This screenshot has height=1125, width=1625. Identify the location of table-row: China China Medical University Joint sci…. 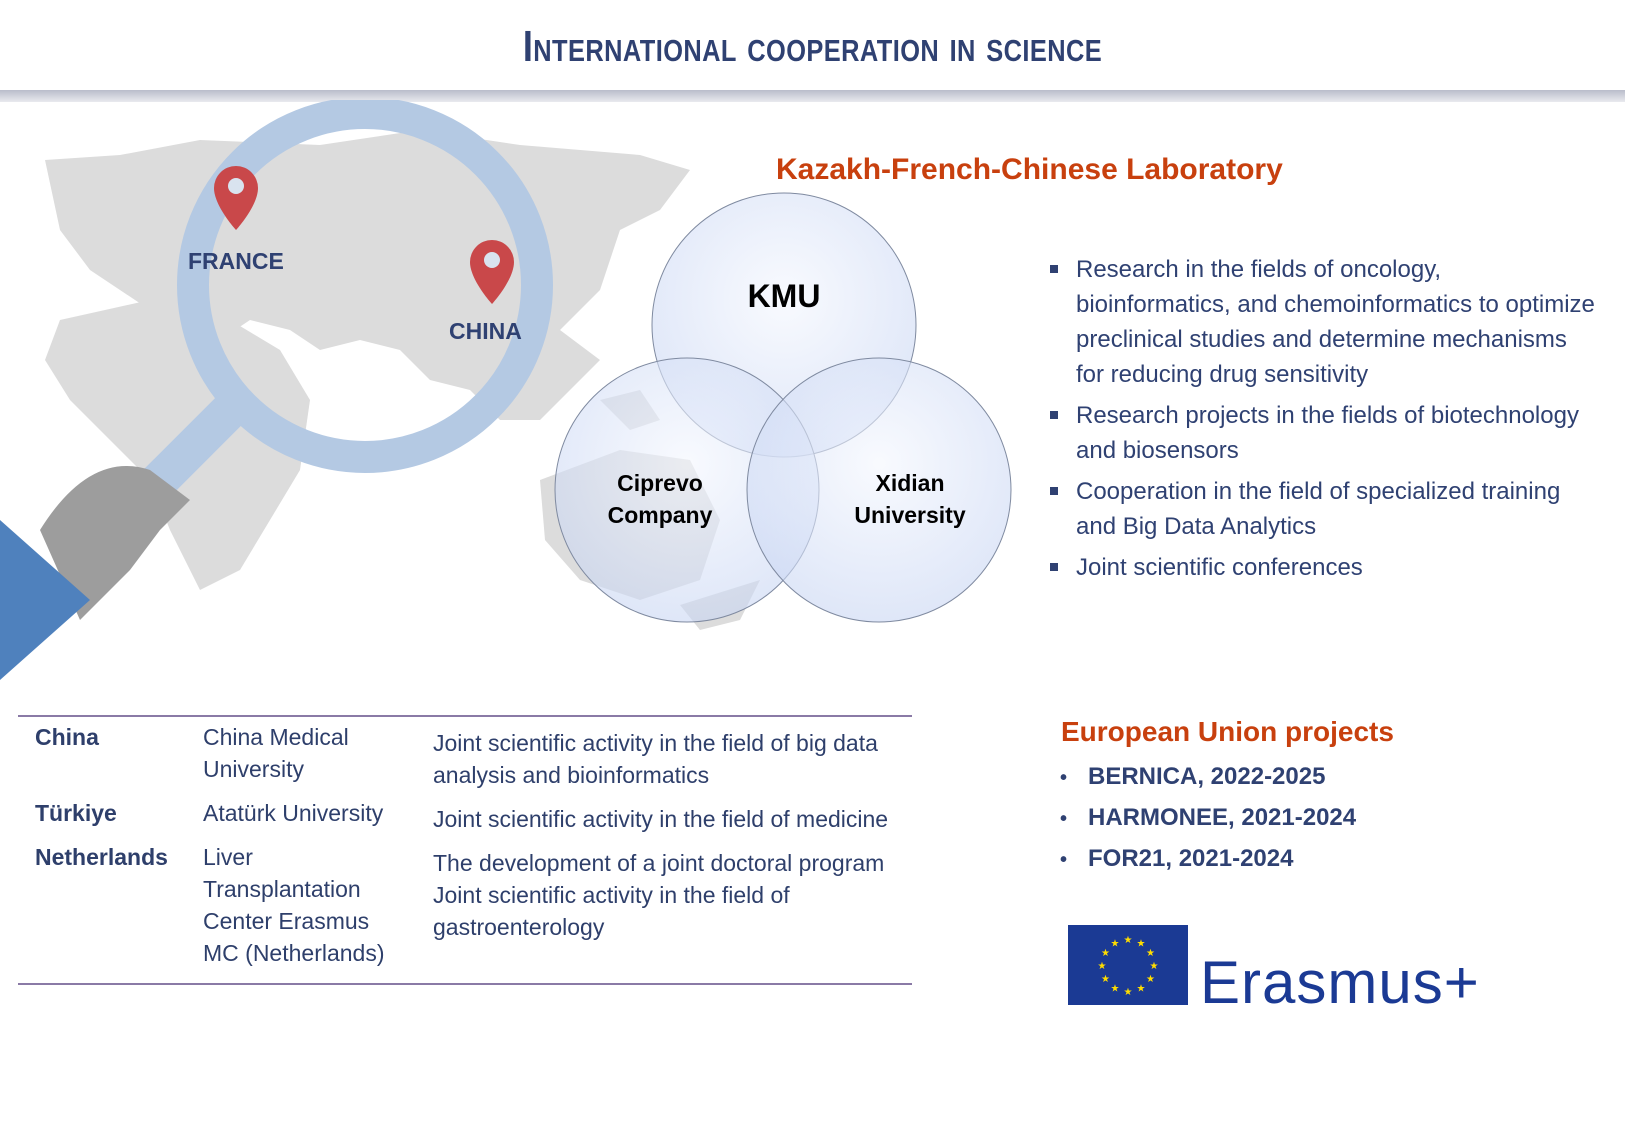
(465, 756).